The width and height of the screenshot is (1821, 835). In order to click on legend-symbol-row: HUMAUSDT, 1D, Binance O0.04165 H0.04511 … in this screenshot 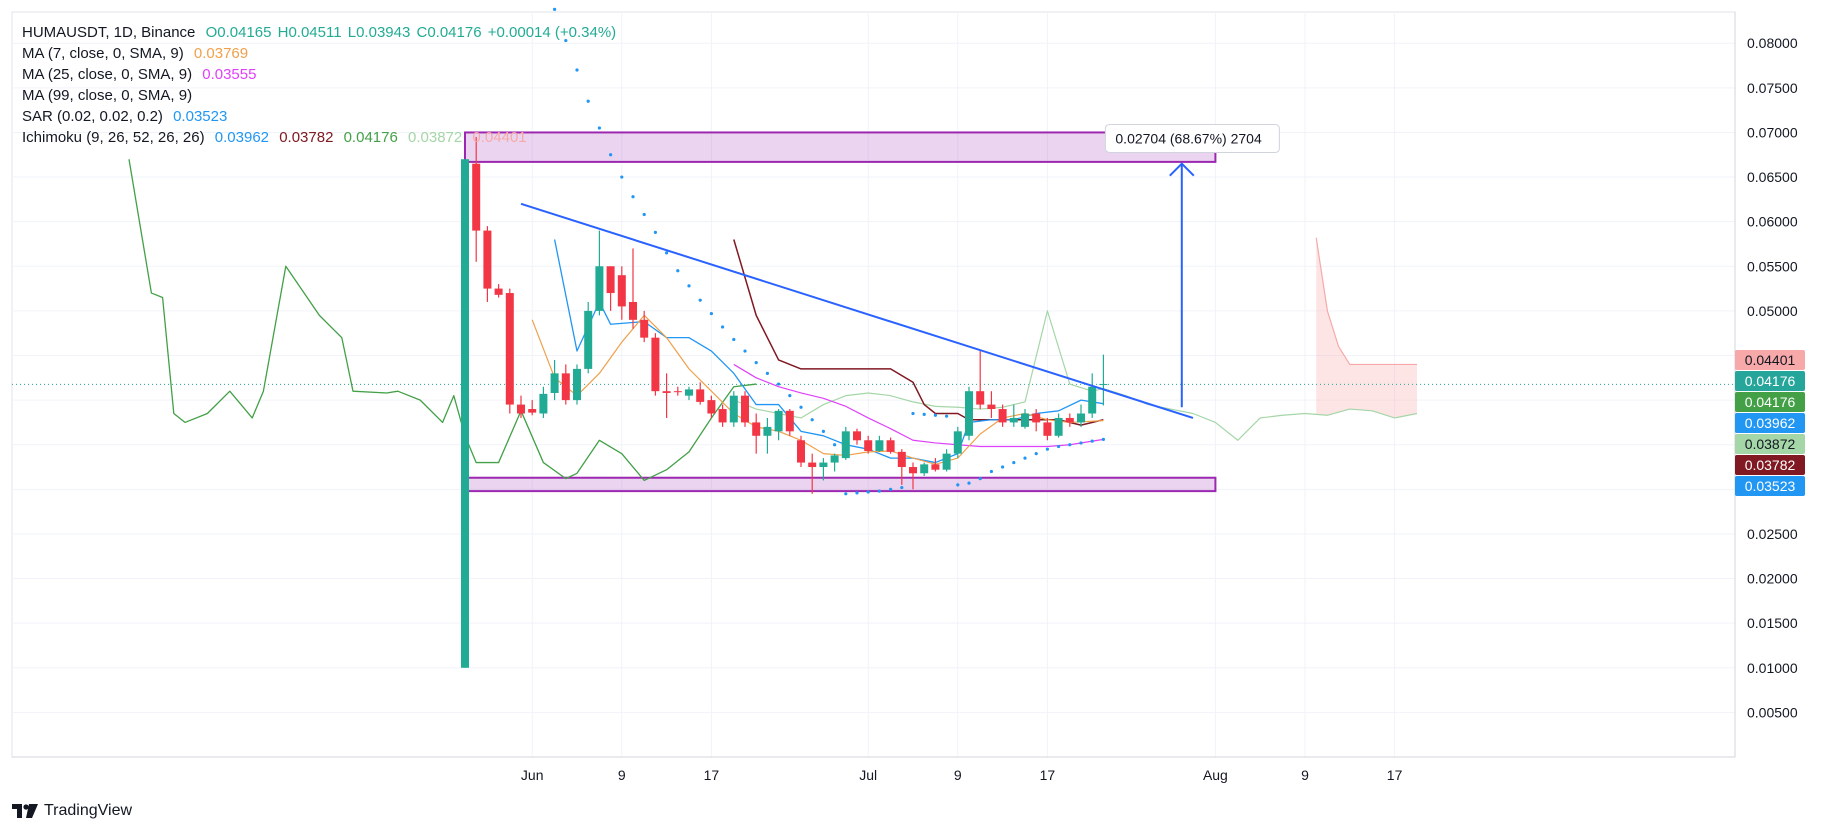, I will do `click(322, 32)`.